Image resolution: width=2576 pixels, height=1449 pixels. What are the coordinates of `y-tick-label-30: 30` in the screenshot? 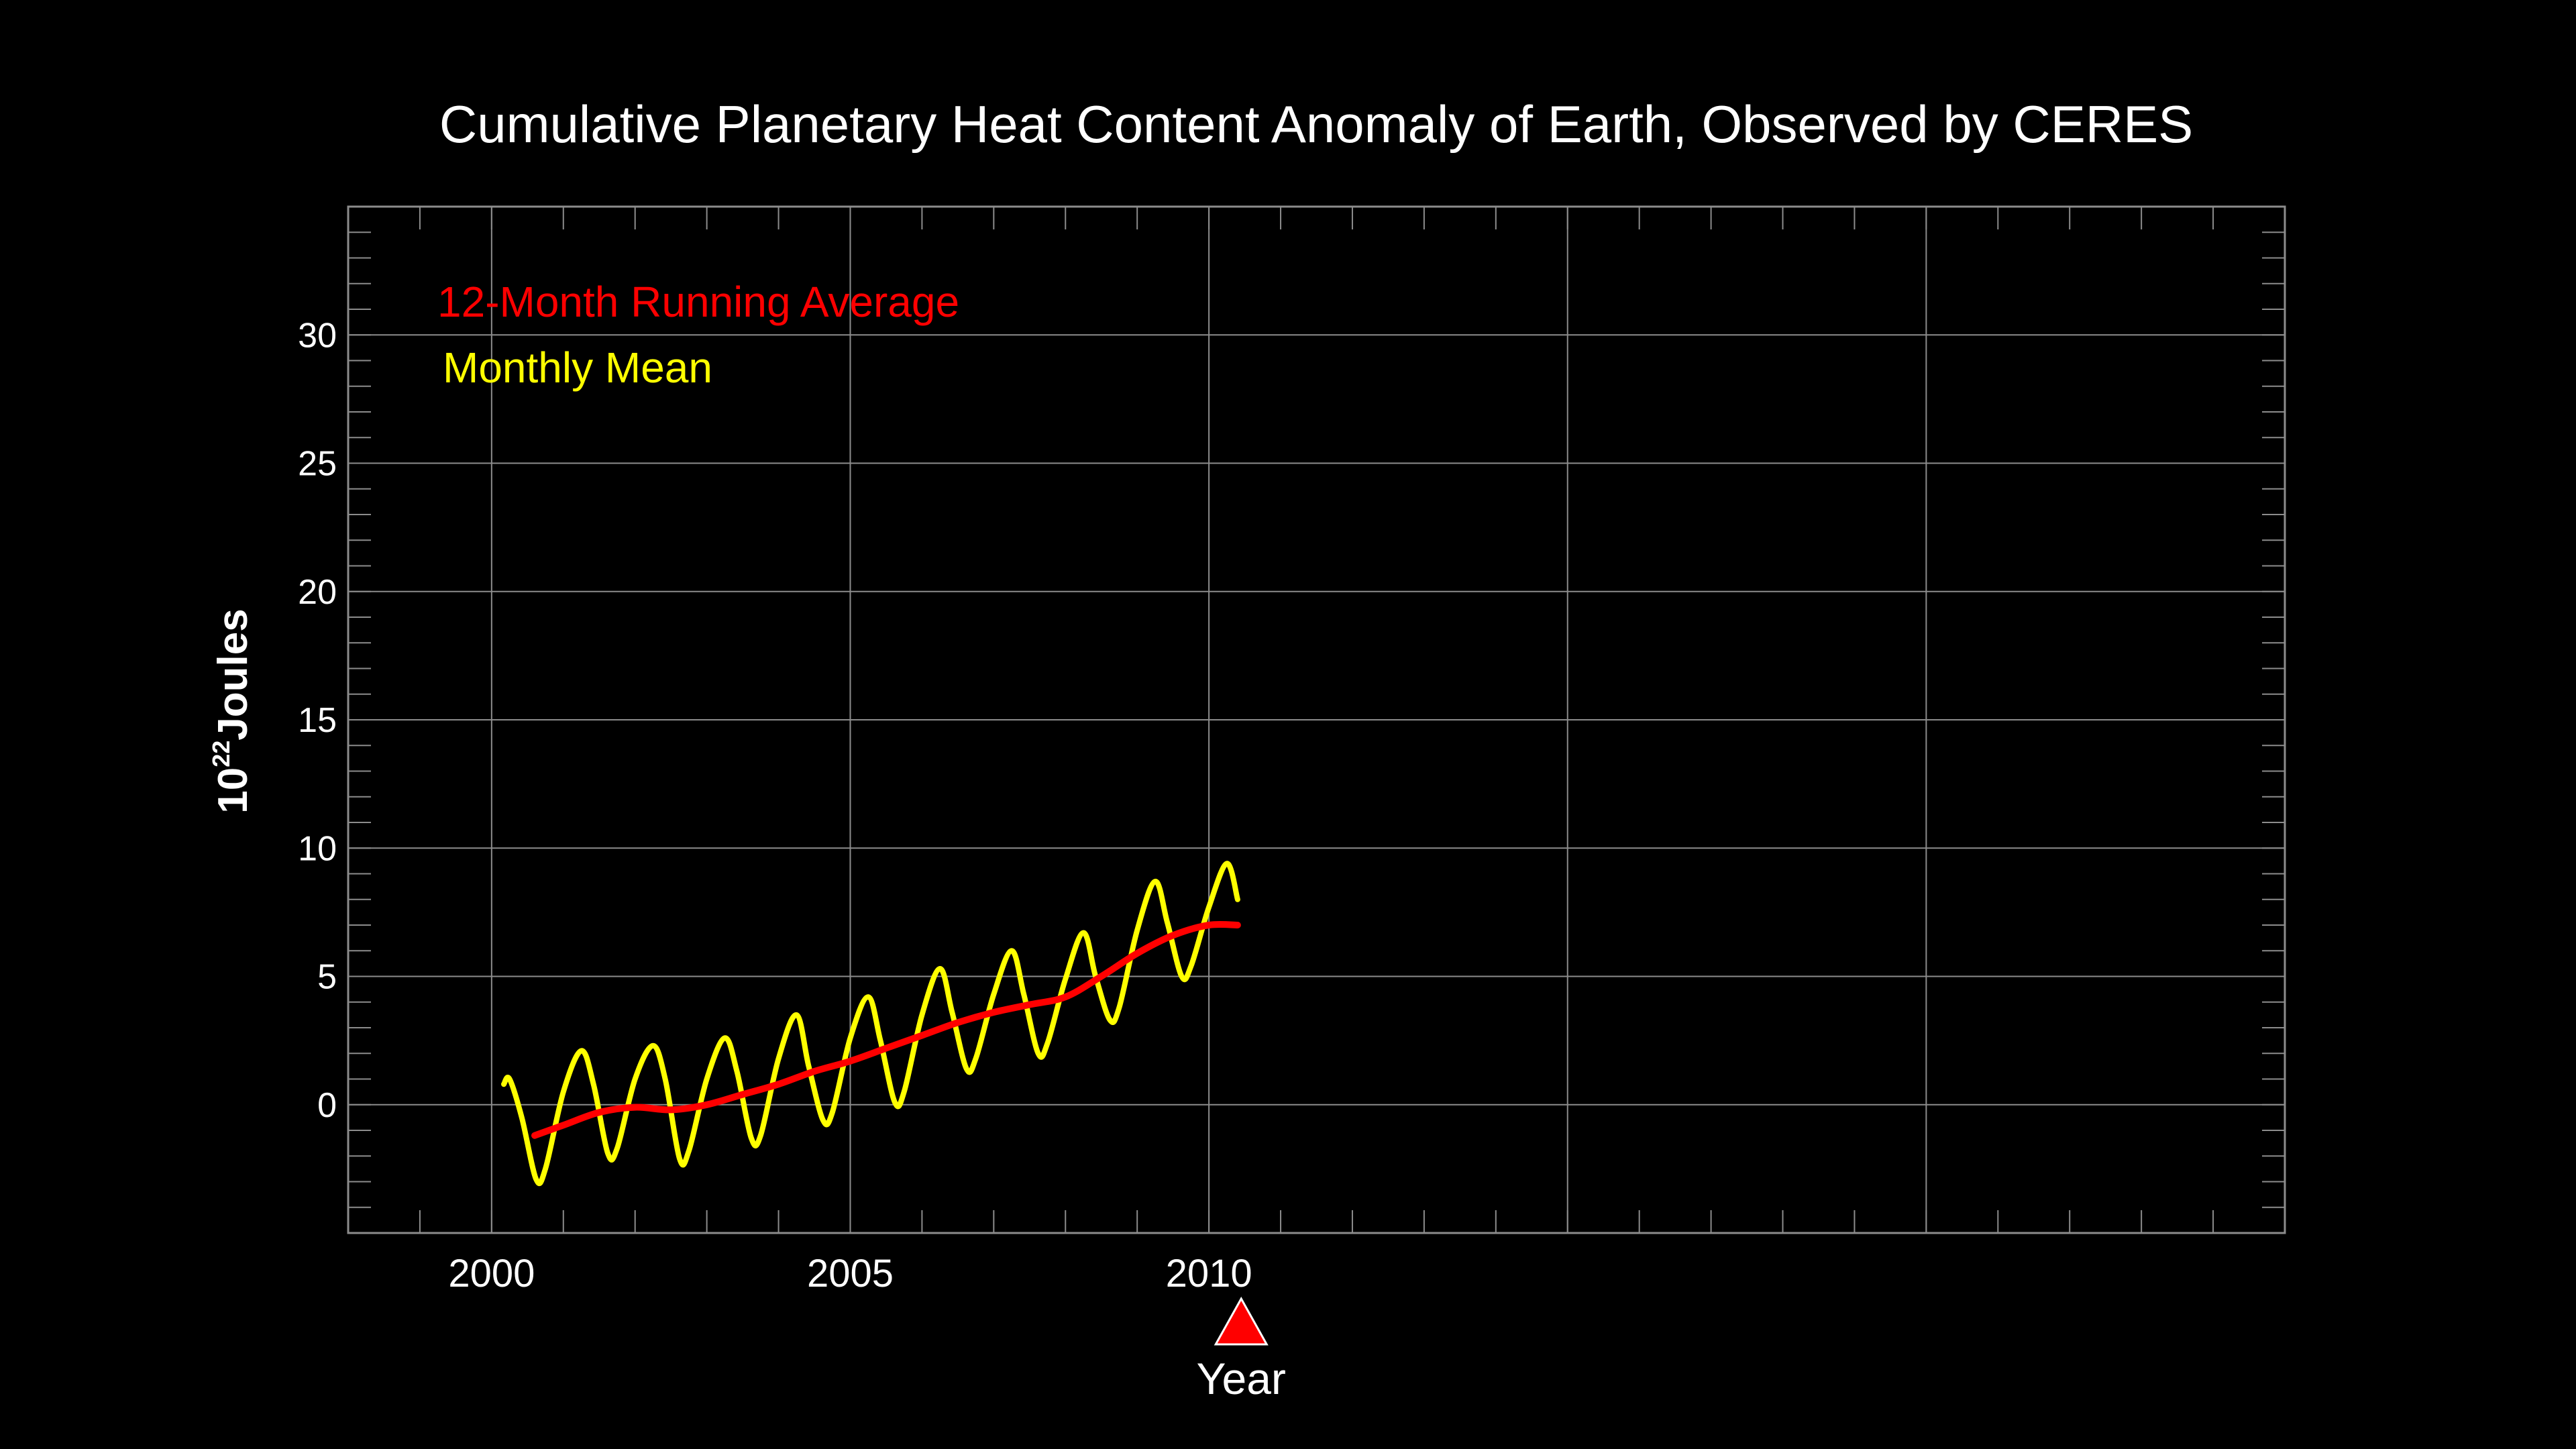 It's located at (317, 335).